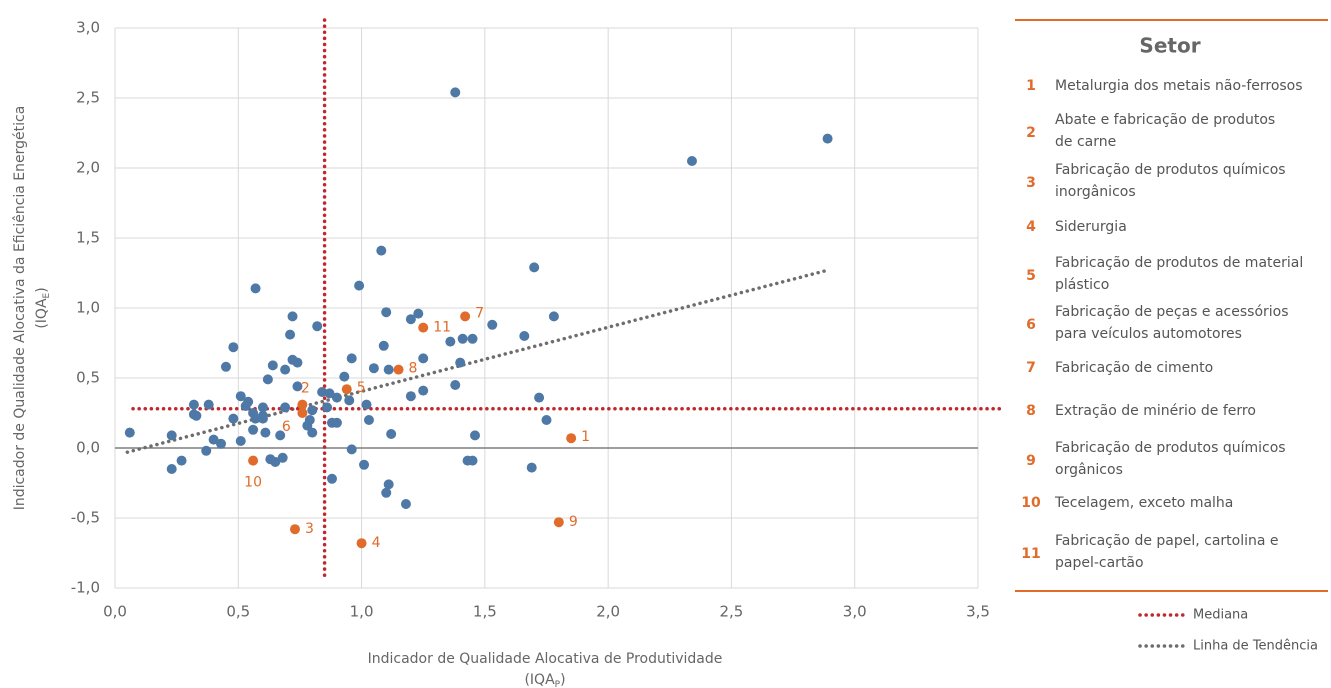  Describe the element at coordinates (42, 313) in the screenshot. I see `y-axis-symbol: (IQA` at that location.